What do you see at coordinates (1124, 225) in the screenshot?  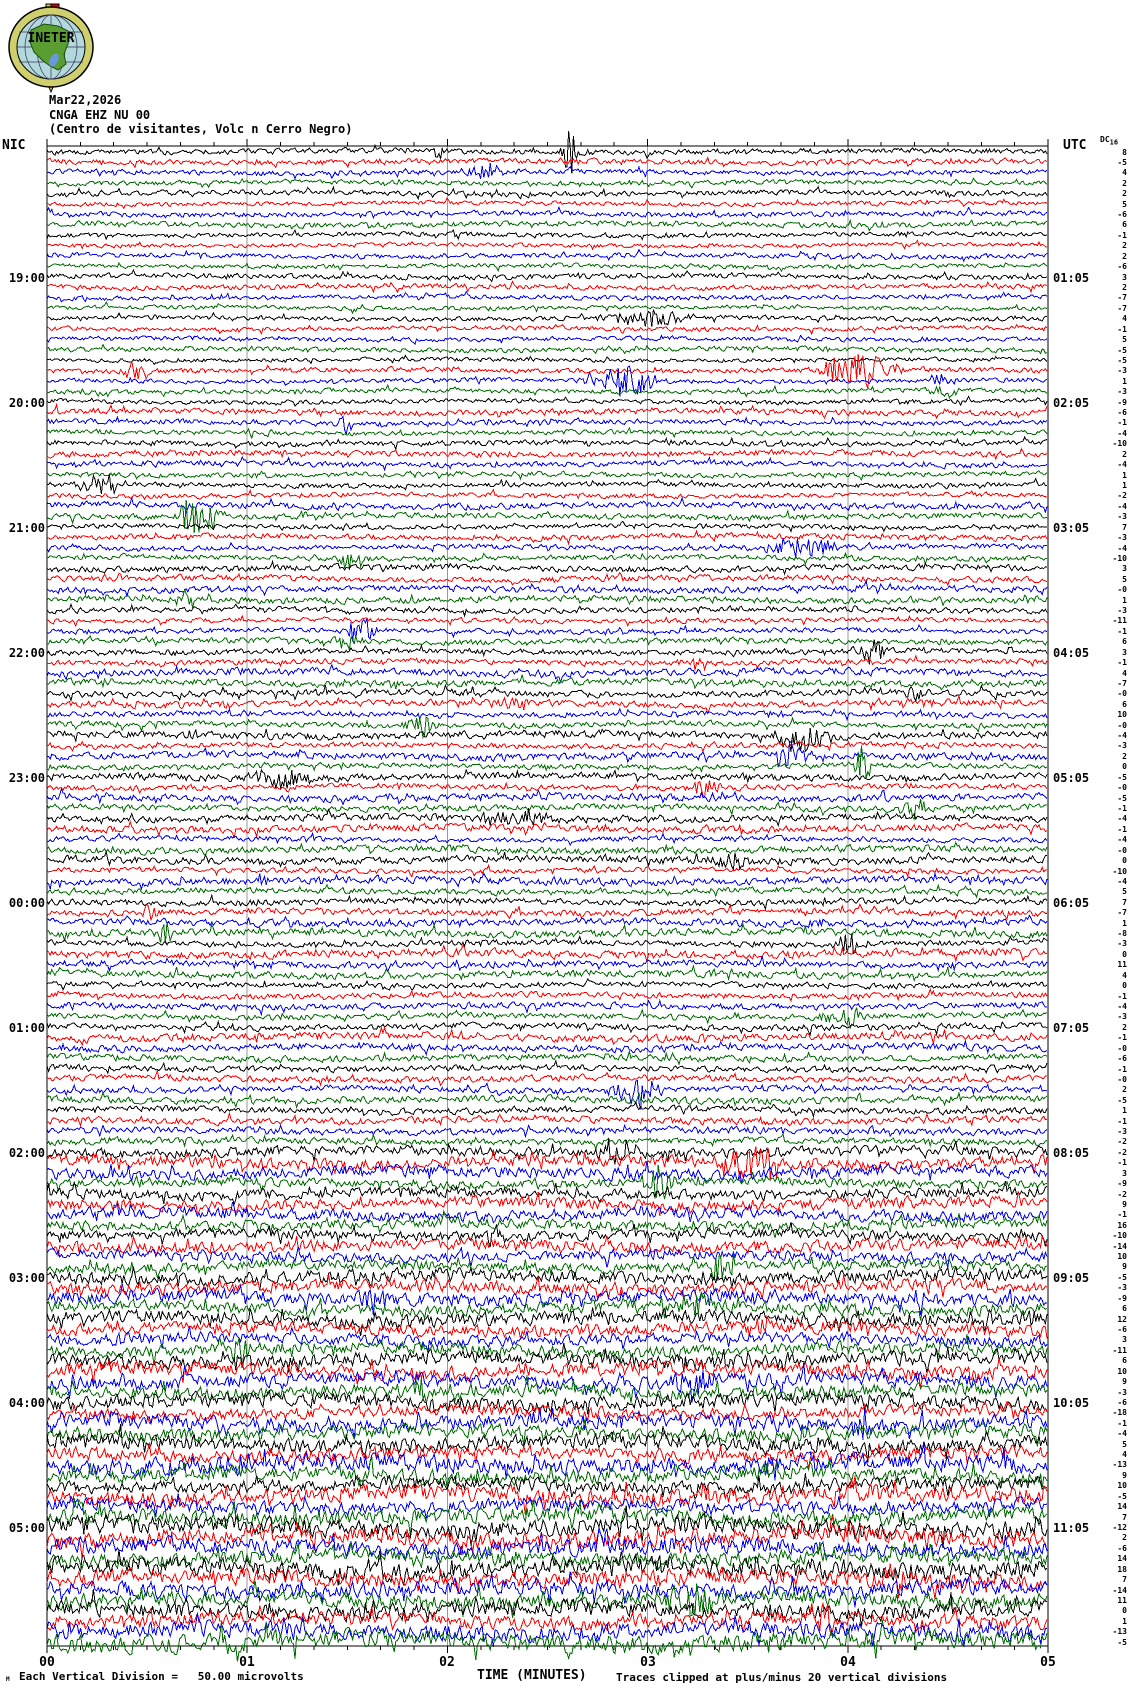 I see `dc-offset-value: 6` at bounding box center [1124, 225].